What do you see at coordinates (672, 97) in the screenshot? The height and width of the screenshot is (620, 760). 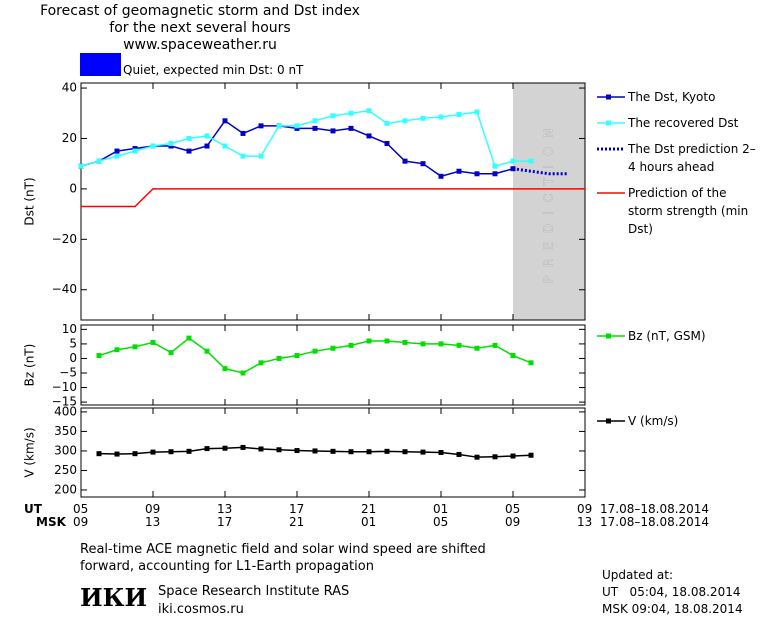 I see `legend-label: The Dst, Kyoto` at bounding box center [672, 97].